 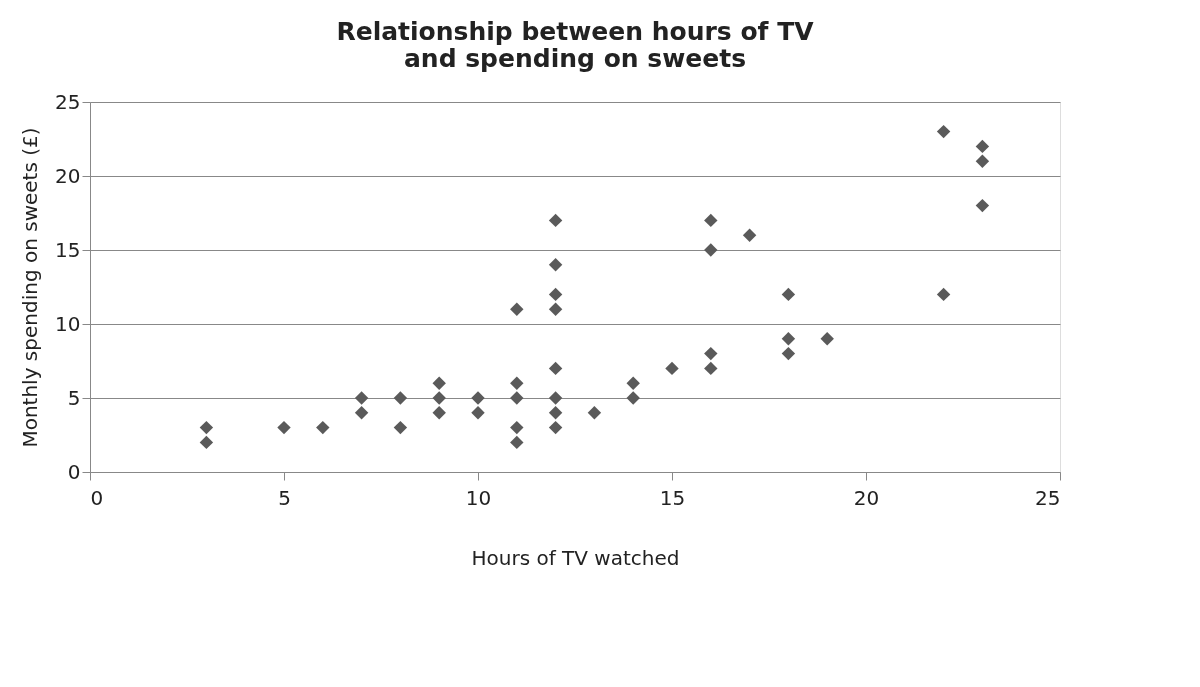 What do you see at coordinates (575, 557) in the screenshot?
I see `x-axis-title: Hours of TV watched` at bounding box center [575, 557].